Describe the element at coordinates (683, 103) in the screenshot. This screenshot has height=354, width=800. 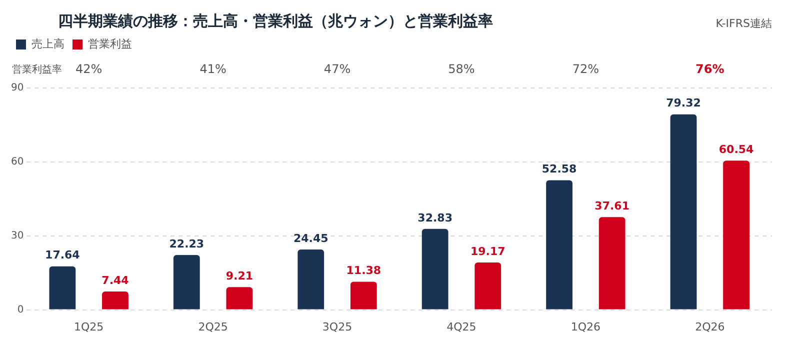
I see `data-label: 79.32` at that location.